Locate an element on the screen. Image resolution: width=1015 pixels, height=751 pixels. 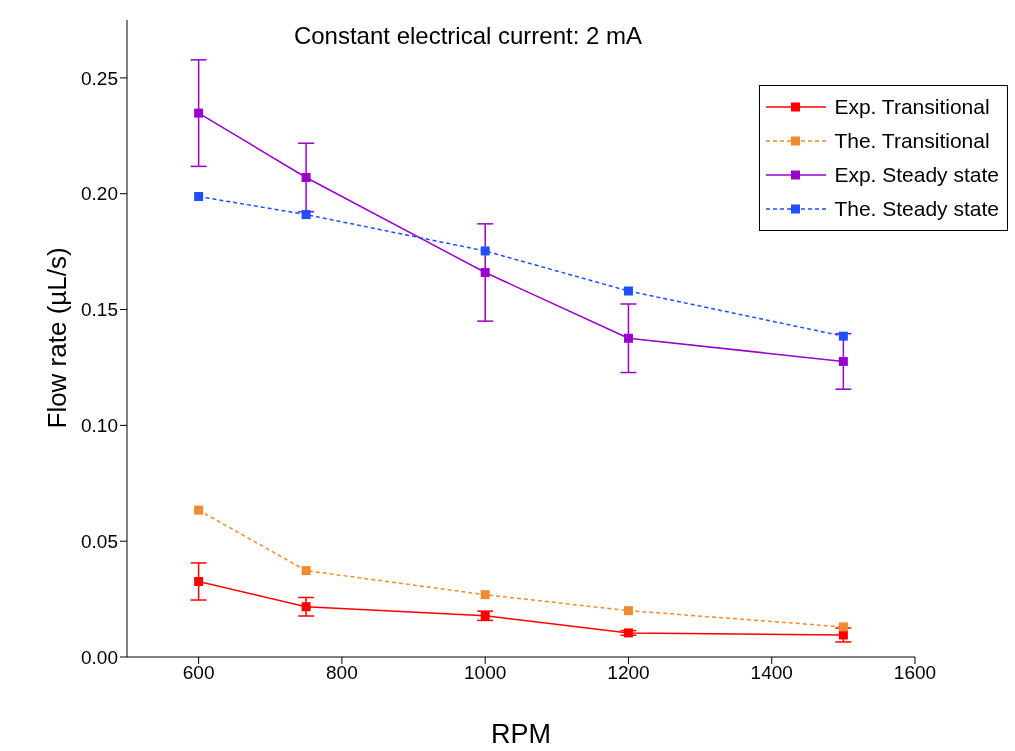
legend-label: The. Steady state is located at coordinates (916, 209).